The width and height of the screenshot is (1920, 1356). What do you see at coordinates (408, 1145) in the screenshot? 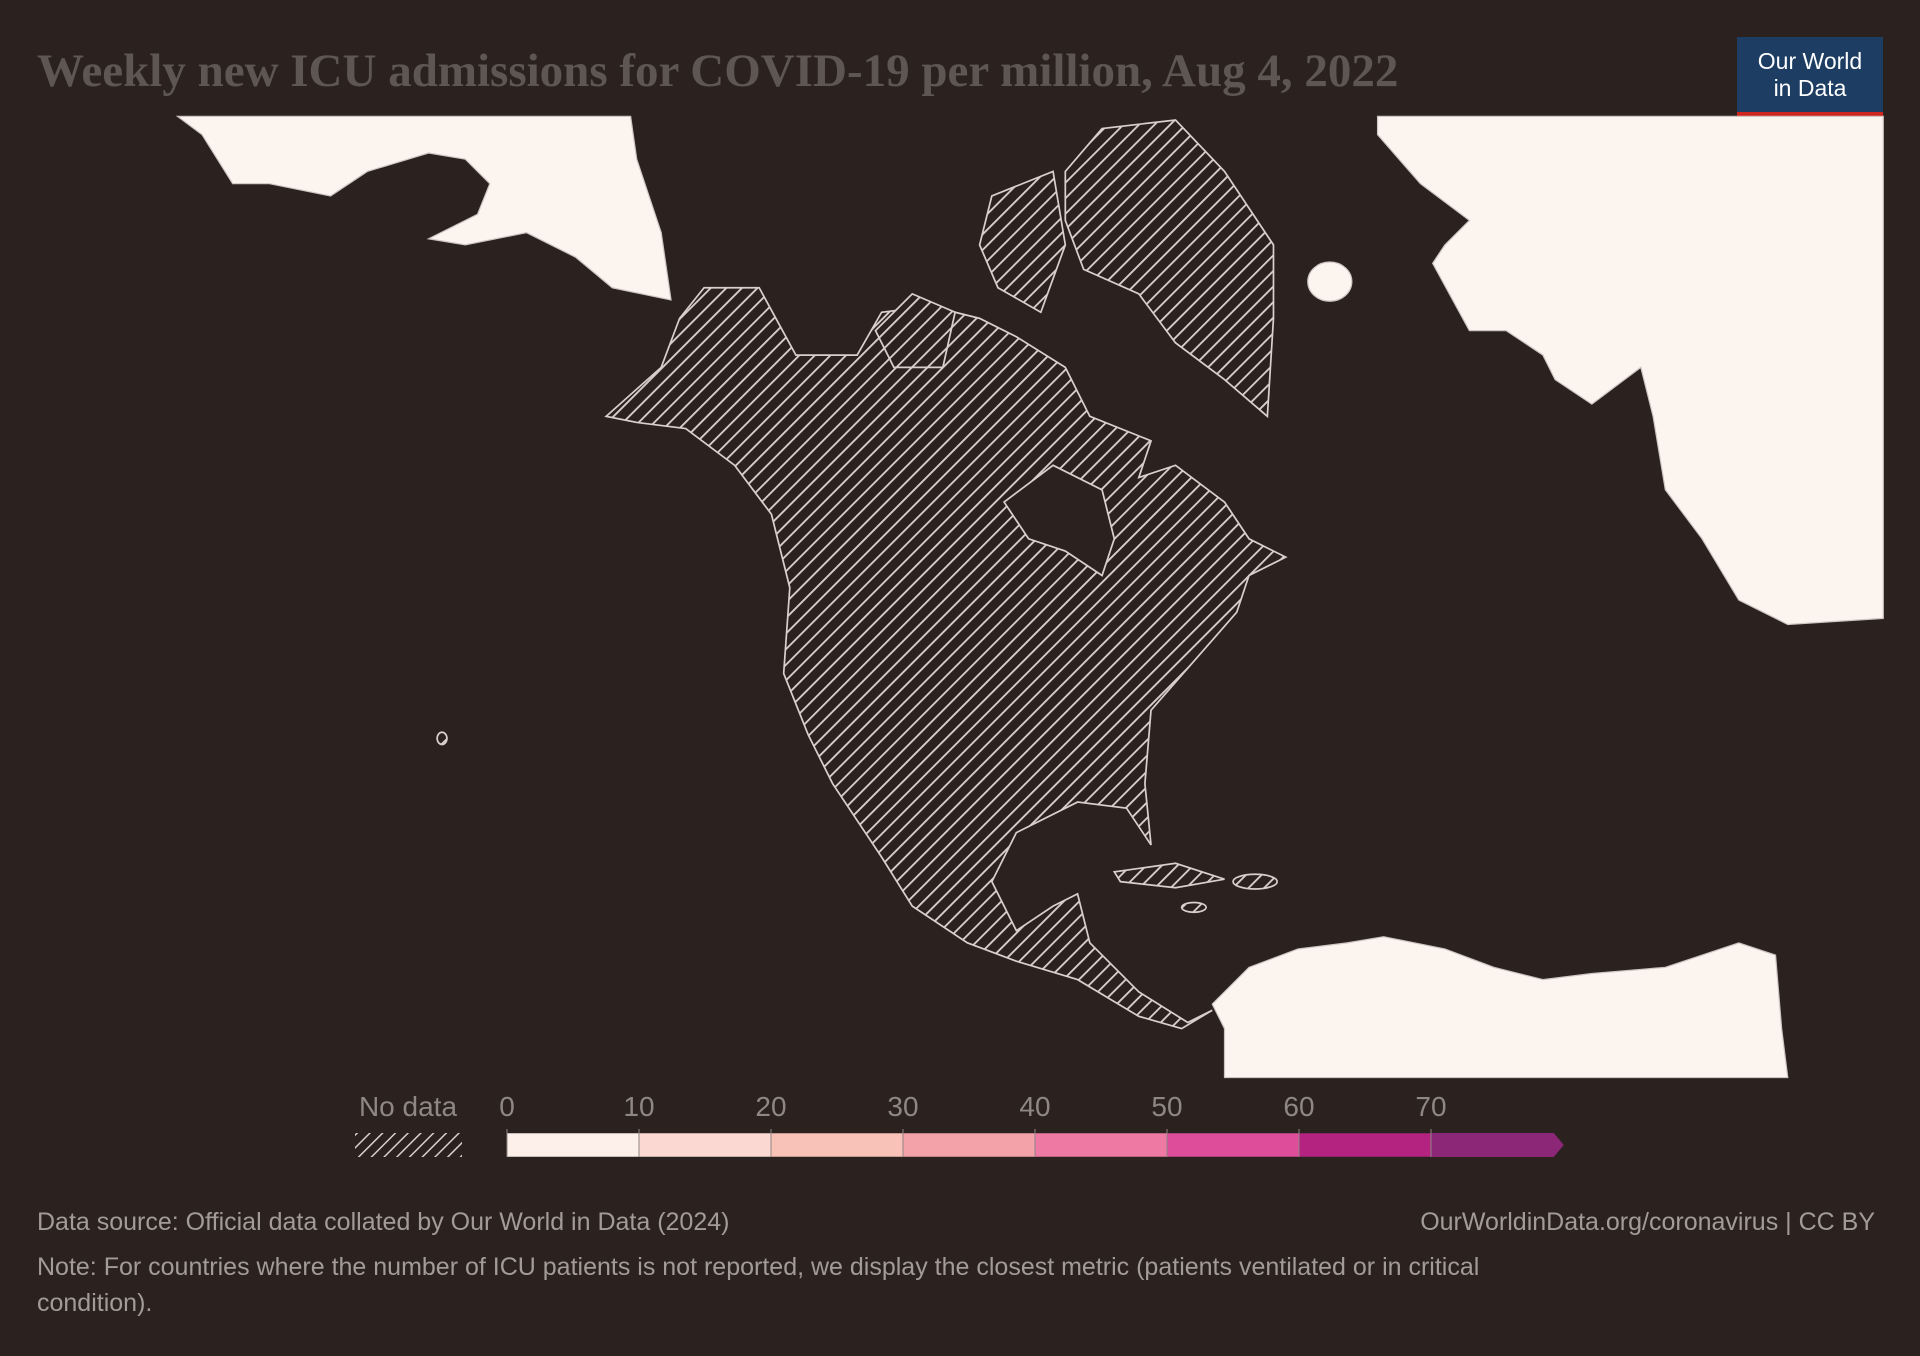
I see `no-data-swatch` at bounding box center [408, 1145].